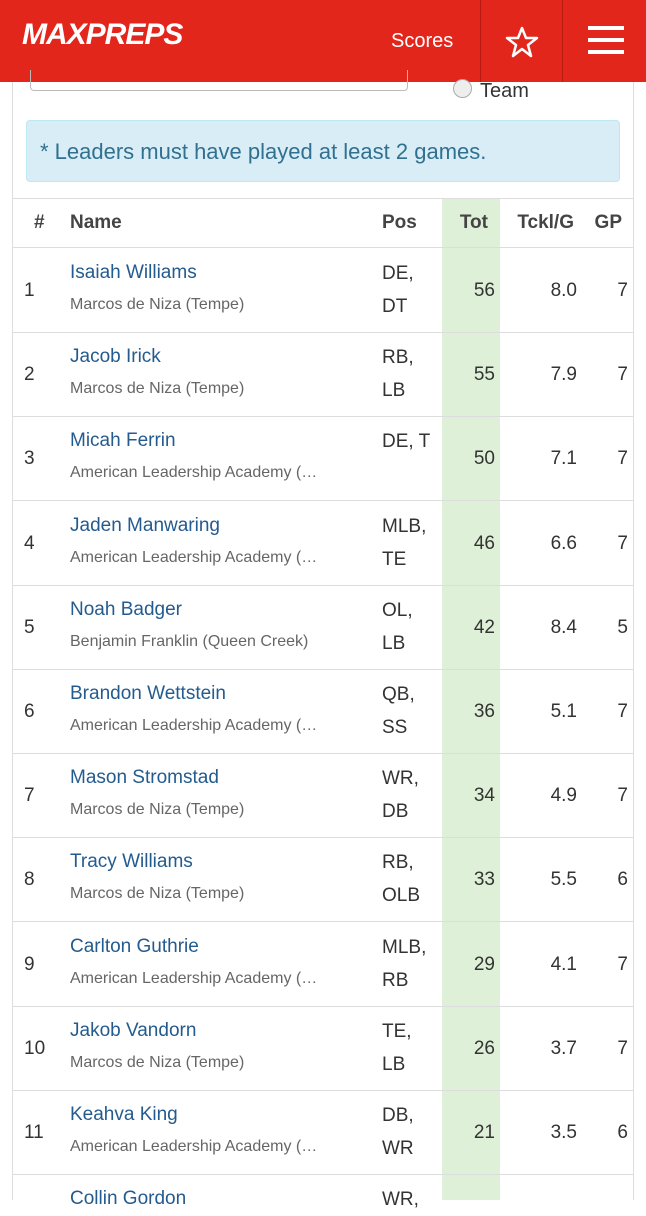 This screenshot has width=646, height=1216. Describe the element at coordinates (484, 1048) in the screenshot. I see `total: 26` at that location.